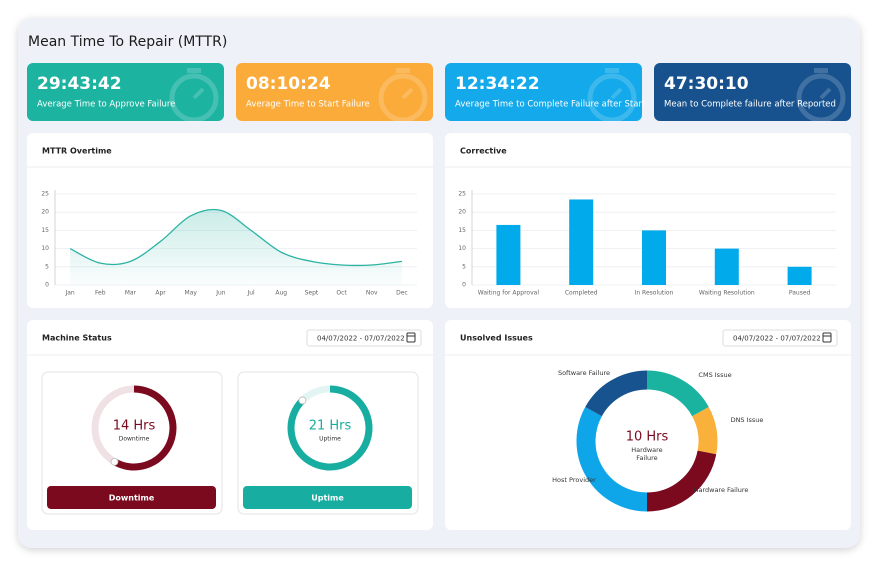 The width and height of the screenshot is (878, 570). What do you see at coordinates (727, 293) in the screenshot?
I see `x-tick-label: Waiting Resolution` at bounding box center [727, 293].